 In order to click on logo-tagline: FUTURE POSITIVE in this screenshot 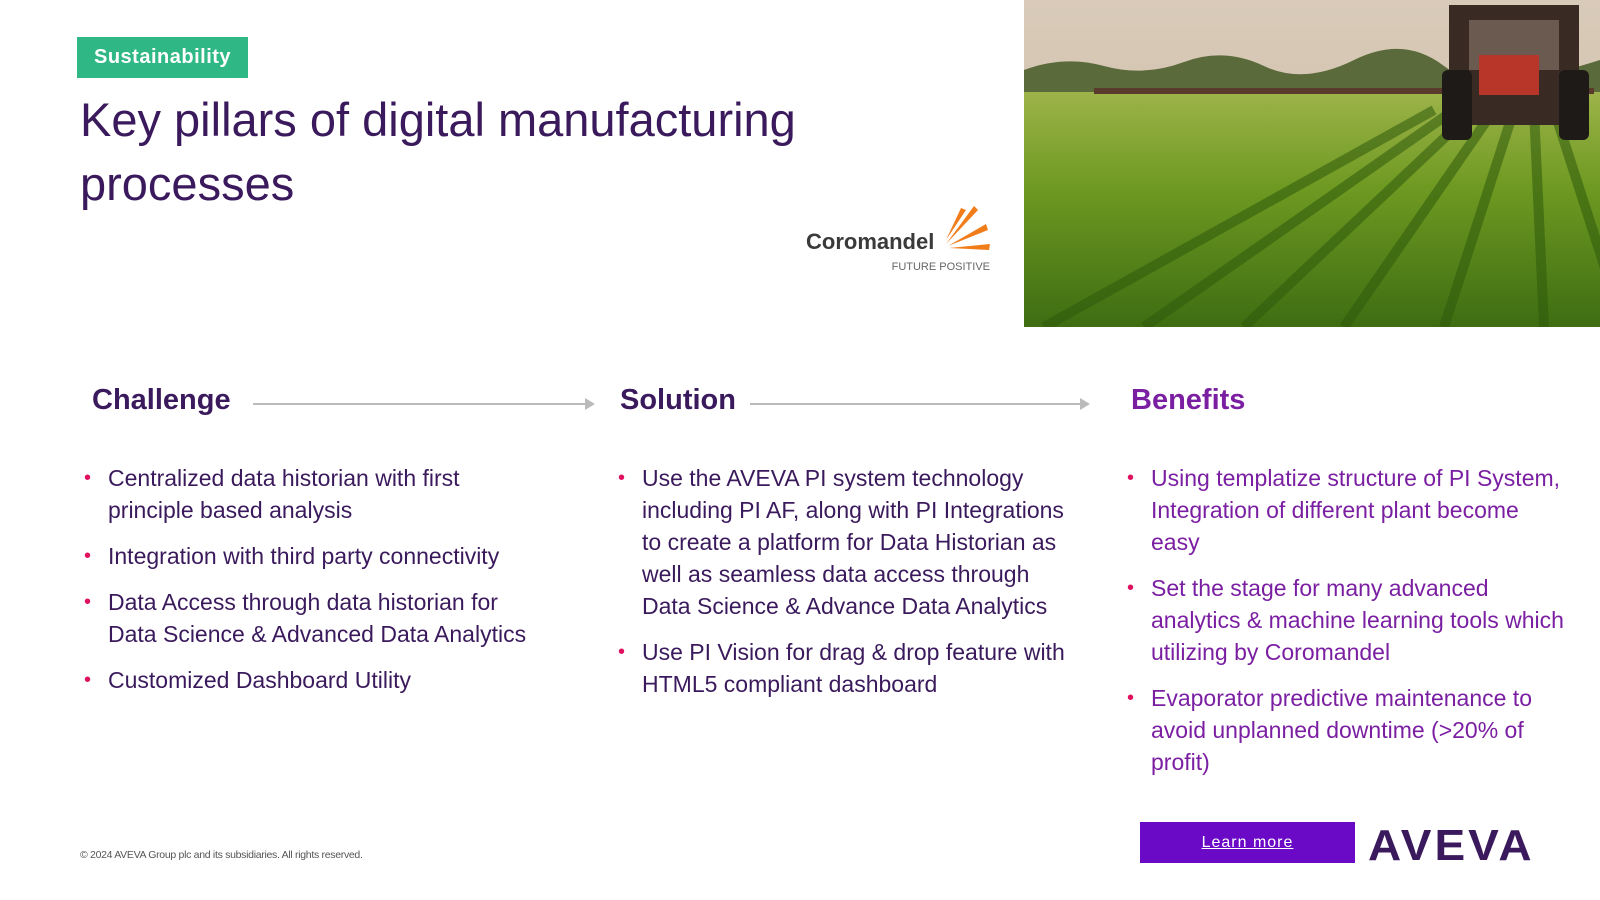, I will do `click(941, 267)`.